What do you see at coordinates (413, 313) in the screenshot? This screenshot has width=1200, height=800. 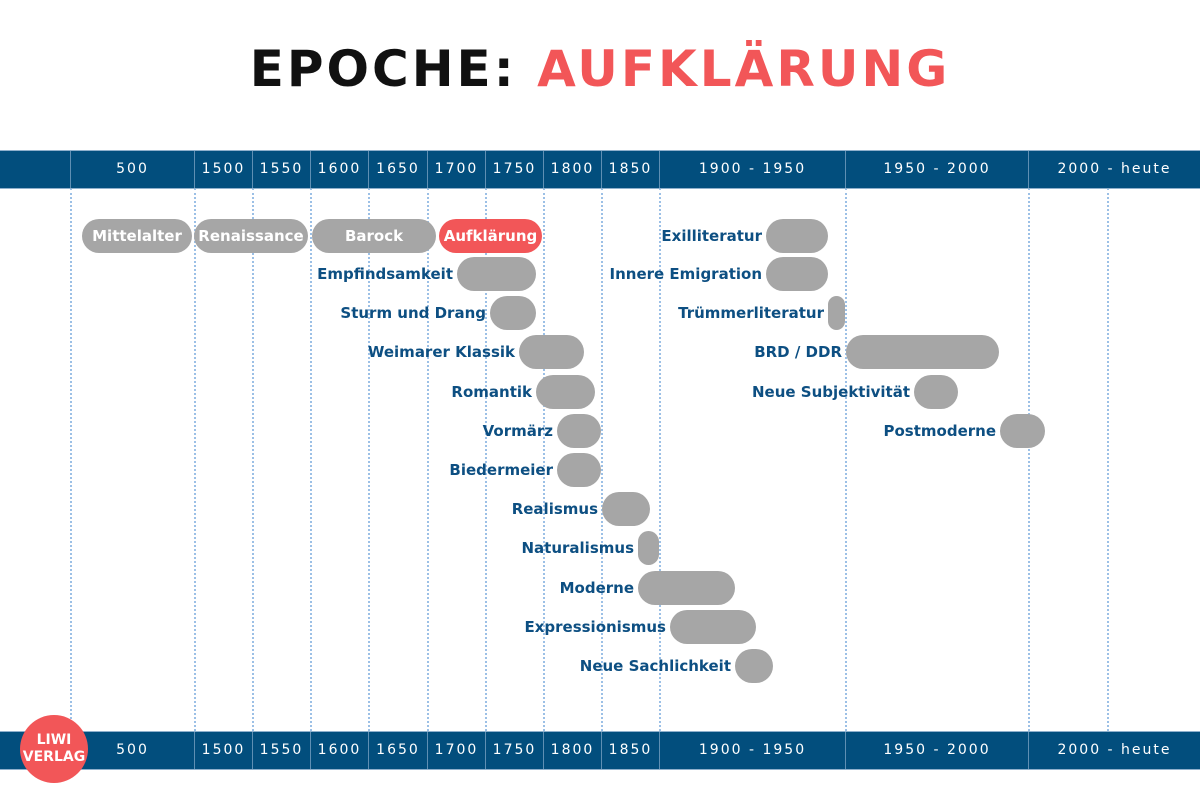 I see `epoch-label: Sturm und Drang` at bounding box center [413, 313].